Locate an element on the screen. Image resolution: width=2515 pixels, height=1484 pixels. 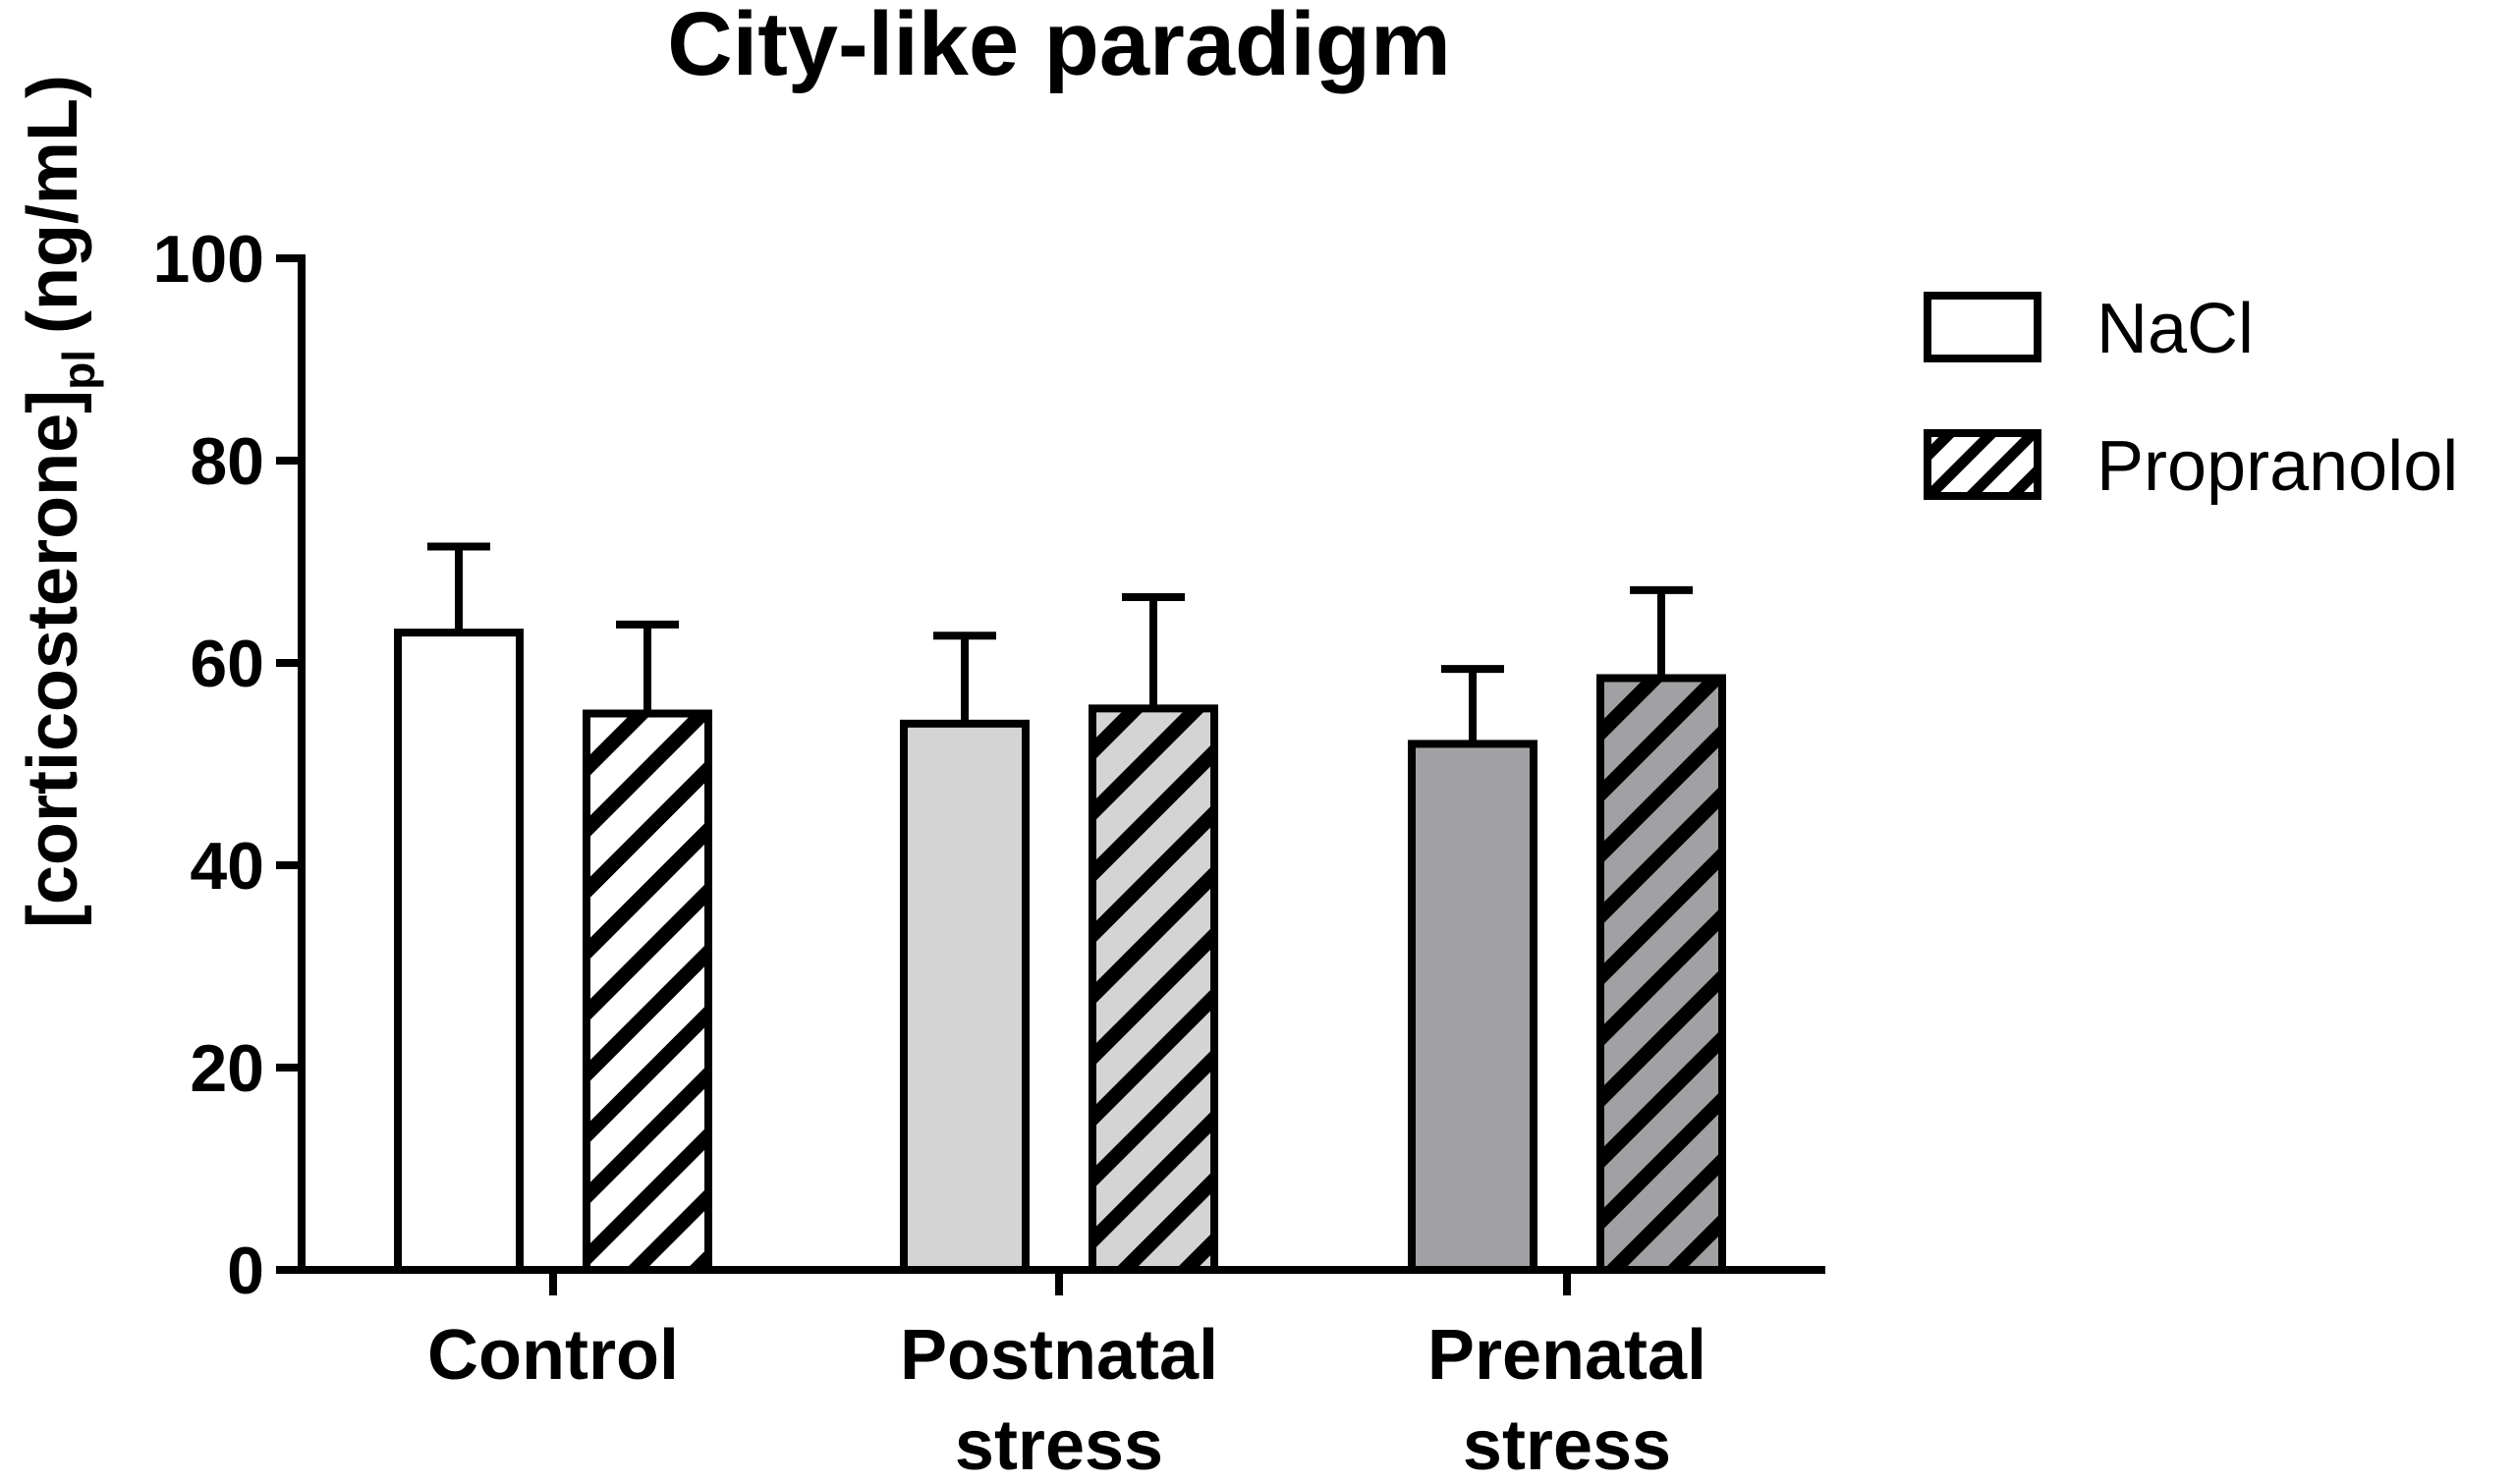
y-tick-label: 40 is located at coordinates (227, 866).